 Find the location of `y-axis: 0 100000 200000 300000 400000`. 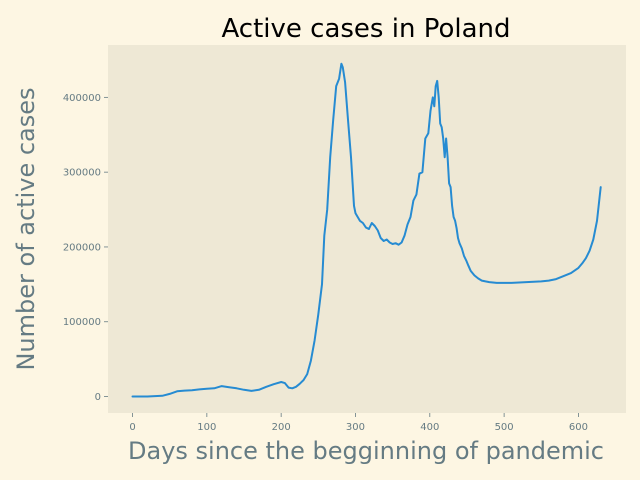

y-axis: 0 100000 200000 300000 400000 is located at coordinates (85, 248).